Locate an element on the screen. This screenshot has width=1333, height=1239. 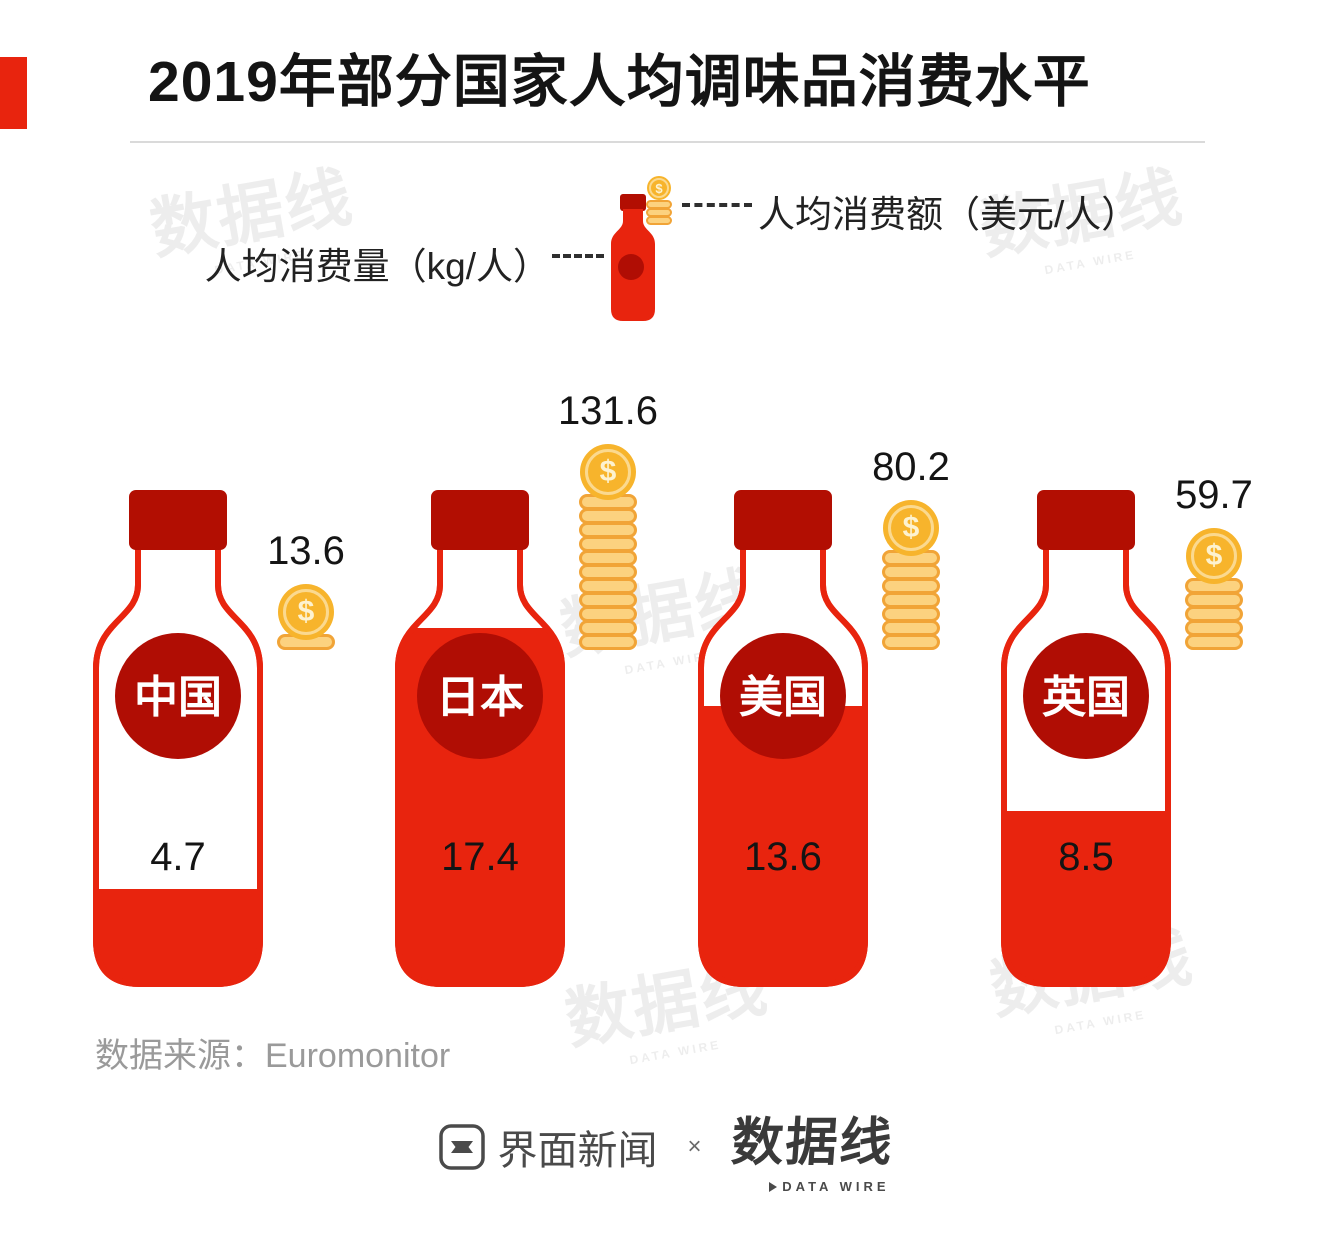
legend-dash-left is located at coordinates (578, 256).